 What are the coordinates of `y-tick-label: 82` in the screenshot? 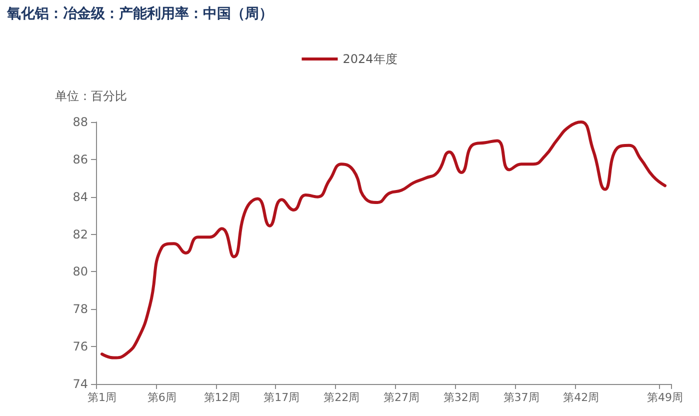 It's located at (80, 234).